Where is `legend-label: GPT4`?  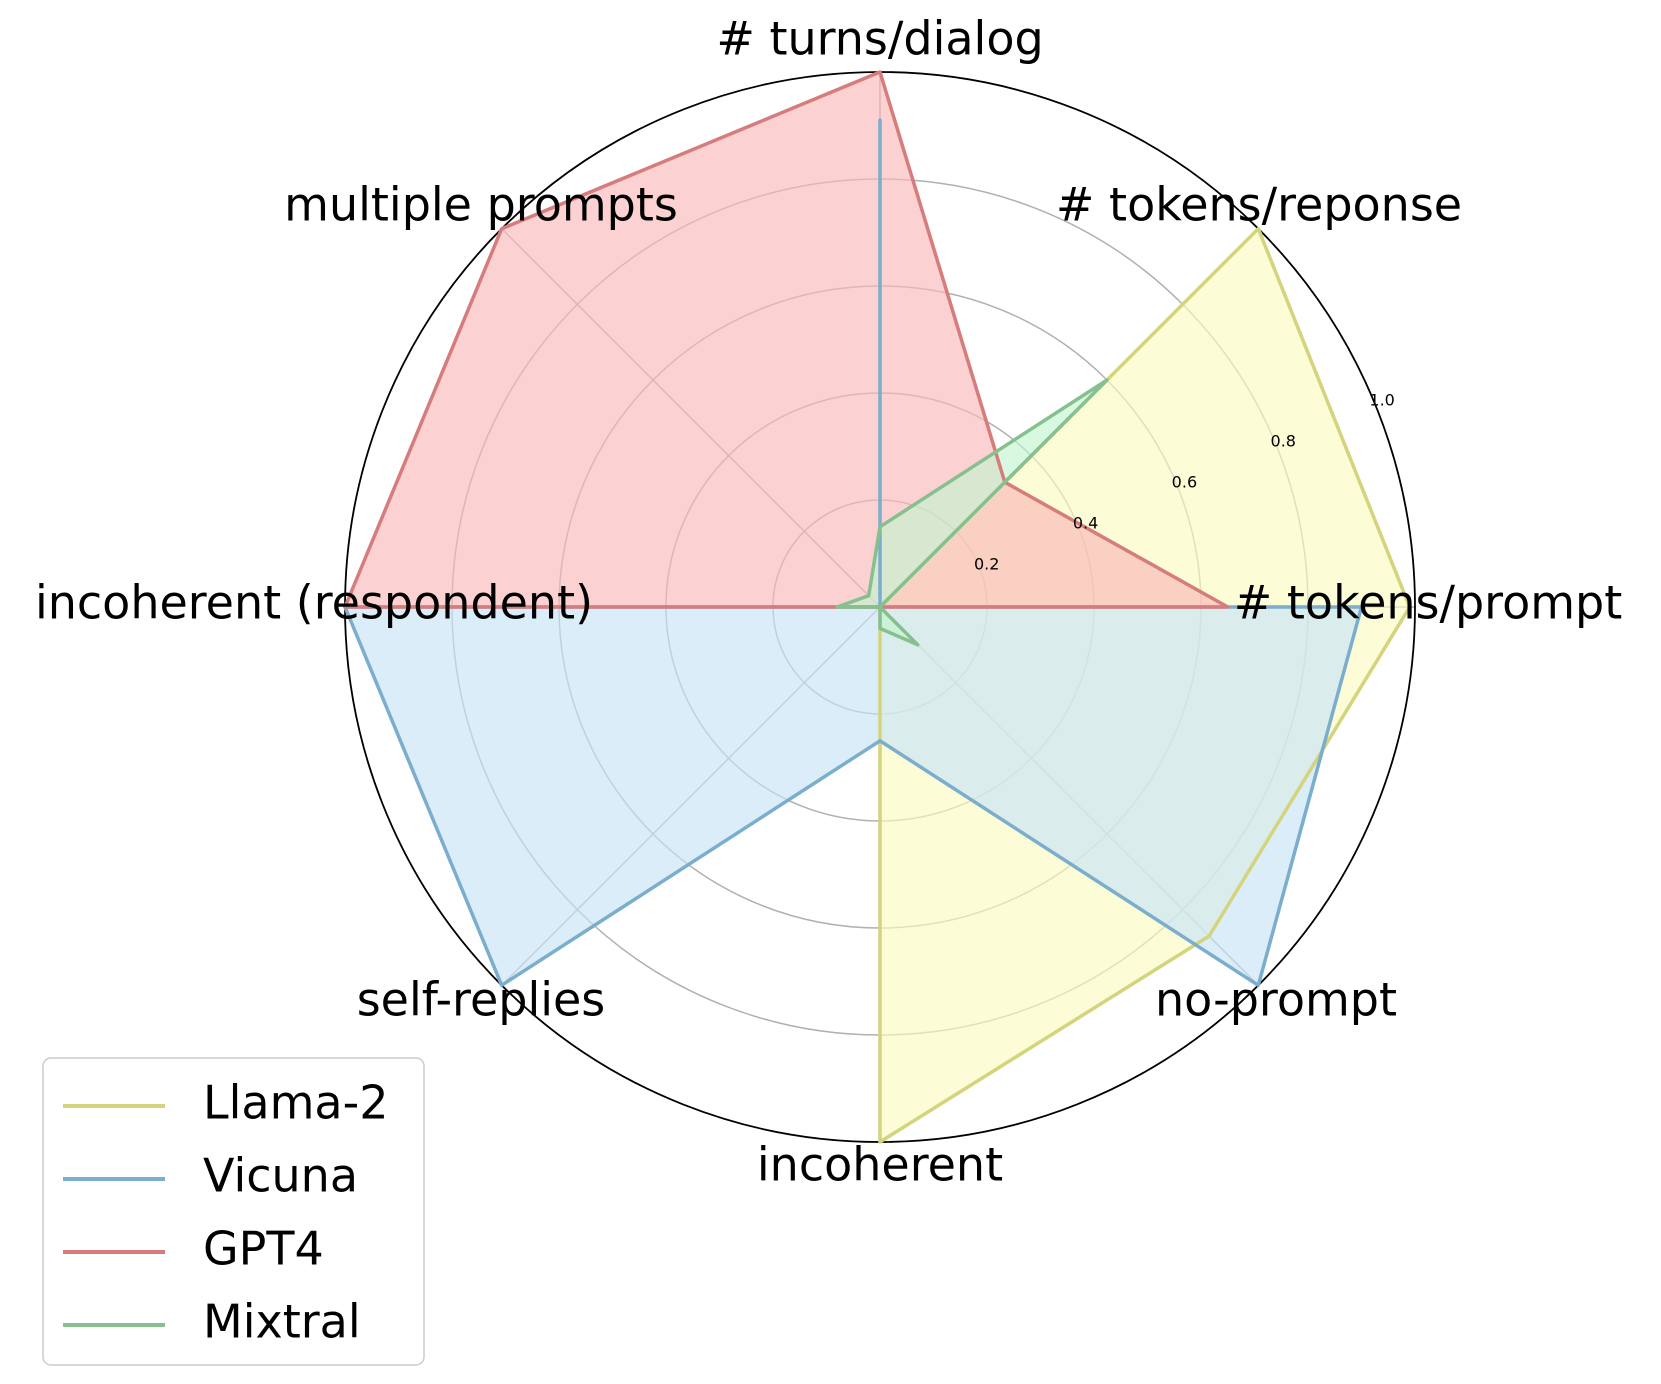
legend-label: GPT4 is located at coordinates (263, 1249).